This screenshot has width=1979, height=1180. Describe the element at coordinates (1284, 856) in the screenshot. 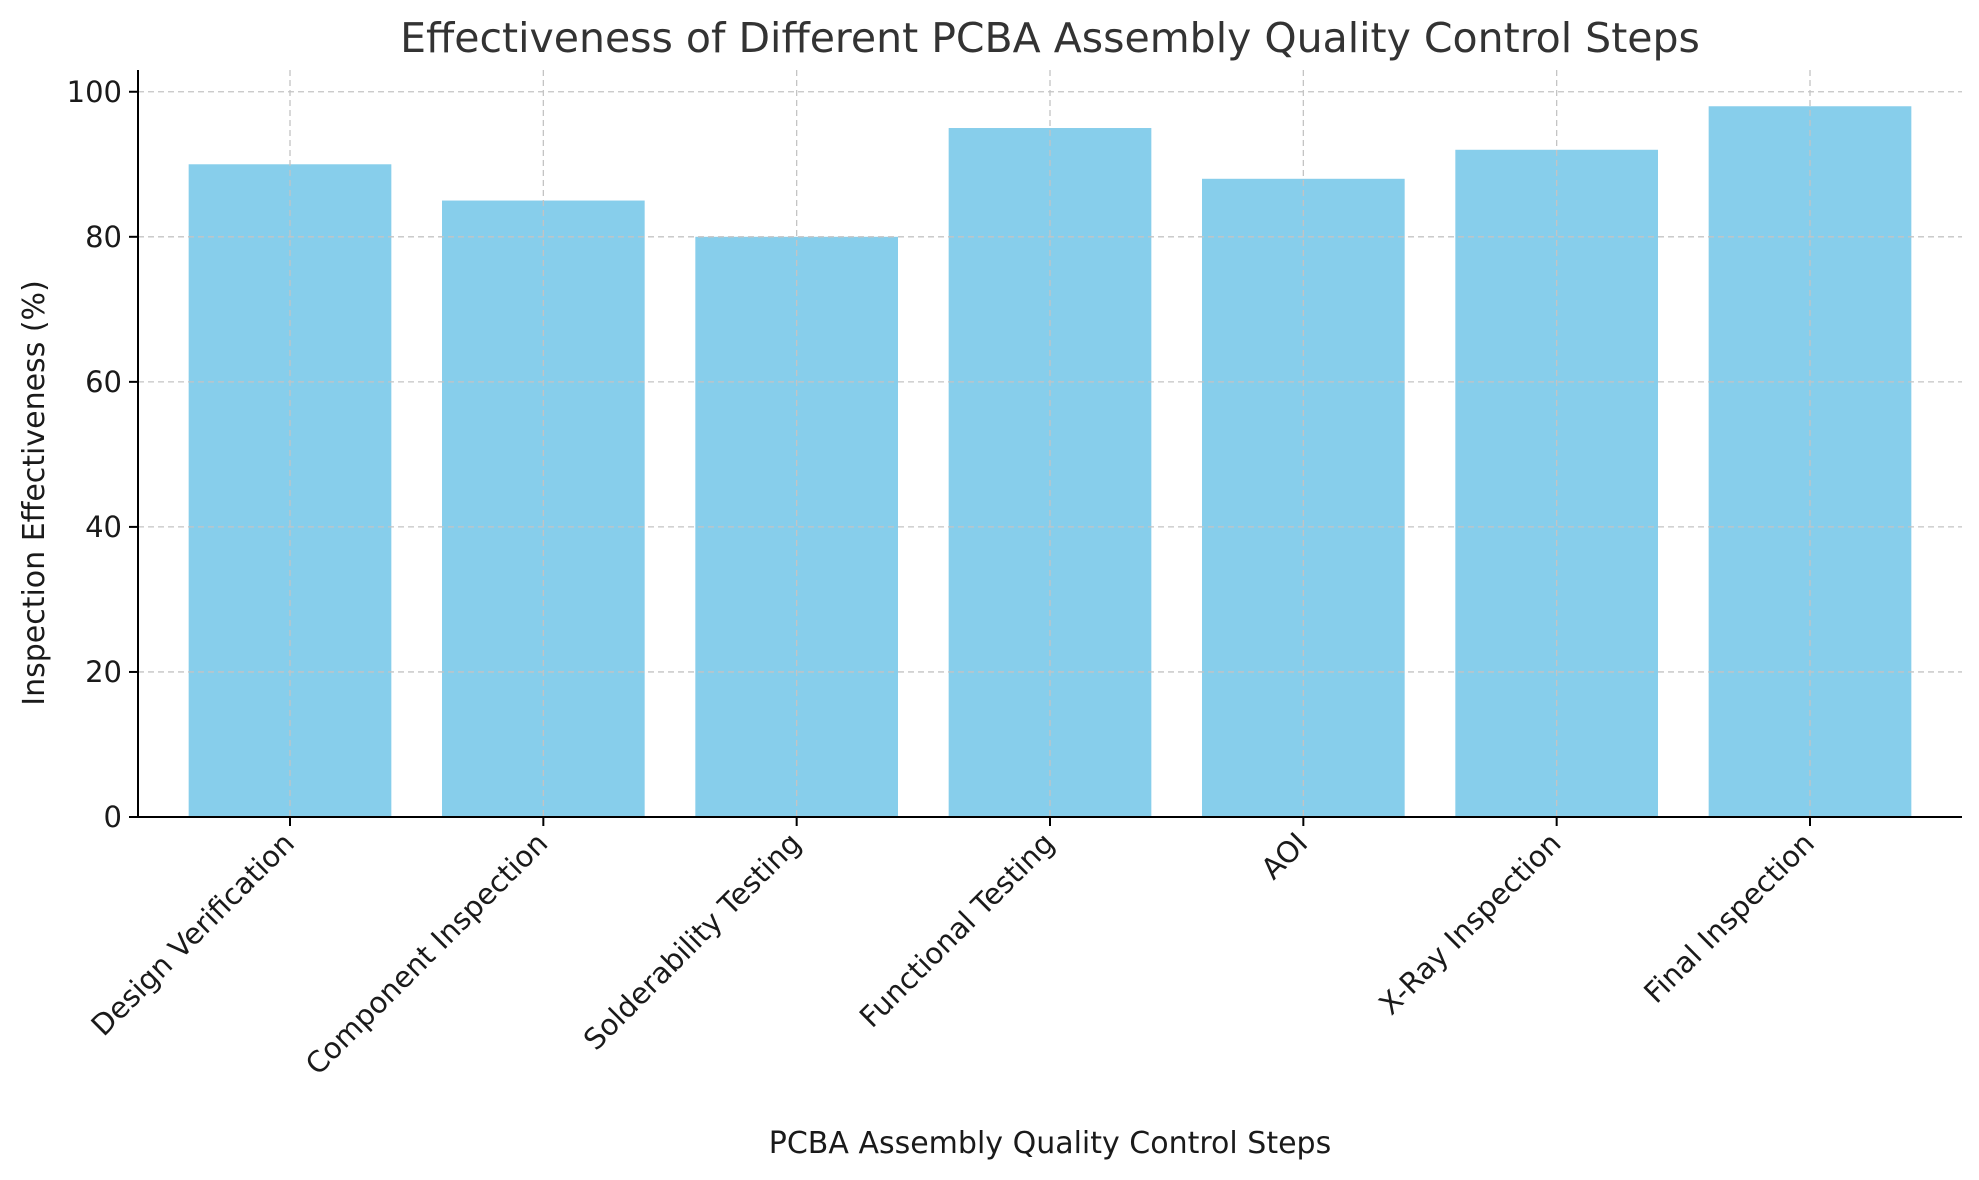

I see `x-tick-label: AOI` at that location.